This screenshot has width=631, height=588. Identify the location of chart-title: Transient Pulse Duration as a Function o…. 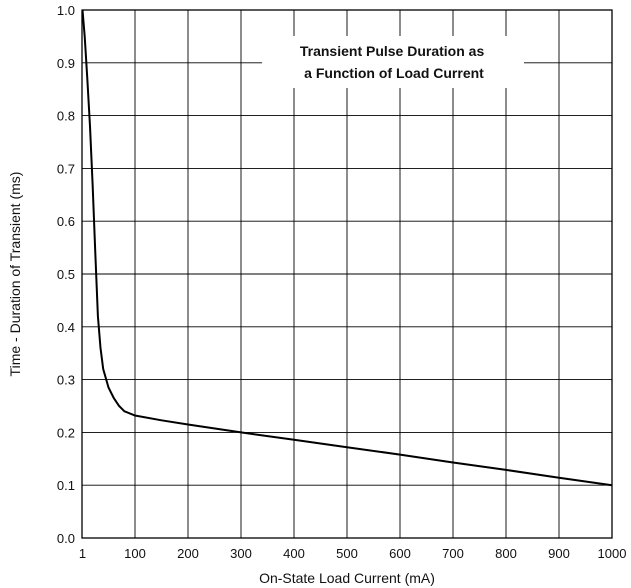
(394, 62).